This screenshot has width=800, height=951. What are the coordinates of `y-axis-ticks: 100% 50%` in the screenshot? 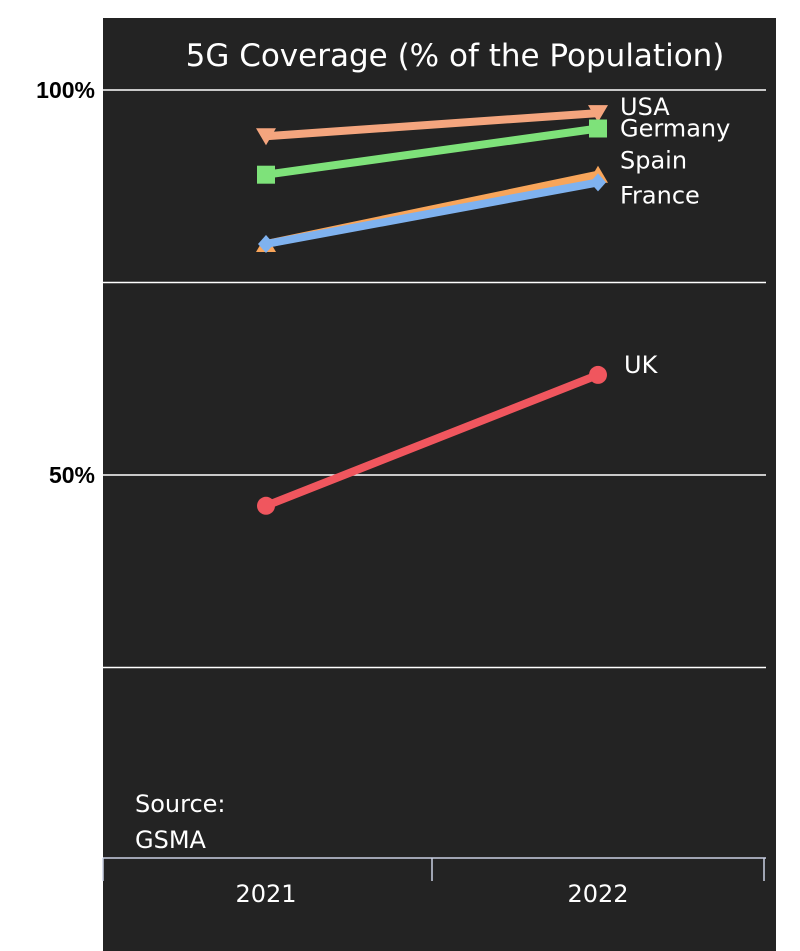 It's located at (65, 282).